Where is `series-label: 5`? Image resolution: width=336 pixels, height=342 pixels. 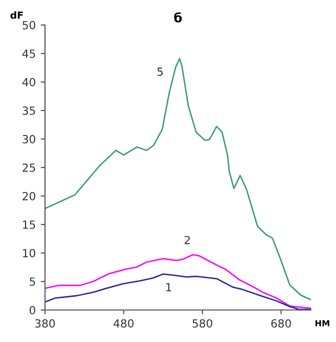 series-label: 5 is located at coordinates (160, 72).